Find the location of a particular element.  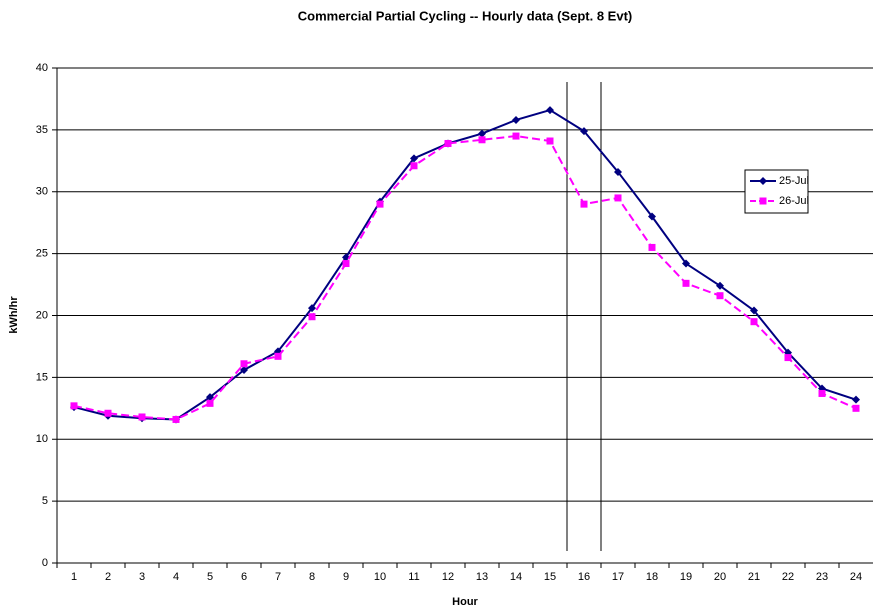

x-tick-label: 19 is located at coordinates (686, 577).